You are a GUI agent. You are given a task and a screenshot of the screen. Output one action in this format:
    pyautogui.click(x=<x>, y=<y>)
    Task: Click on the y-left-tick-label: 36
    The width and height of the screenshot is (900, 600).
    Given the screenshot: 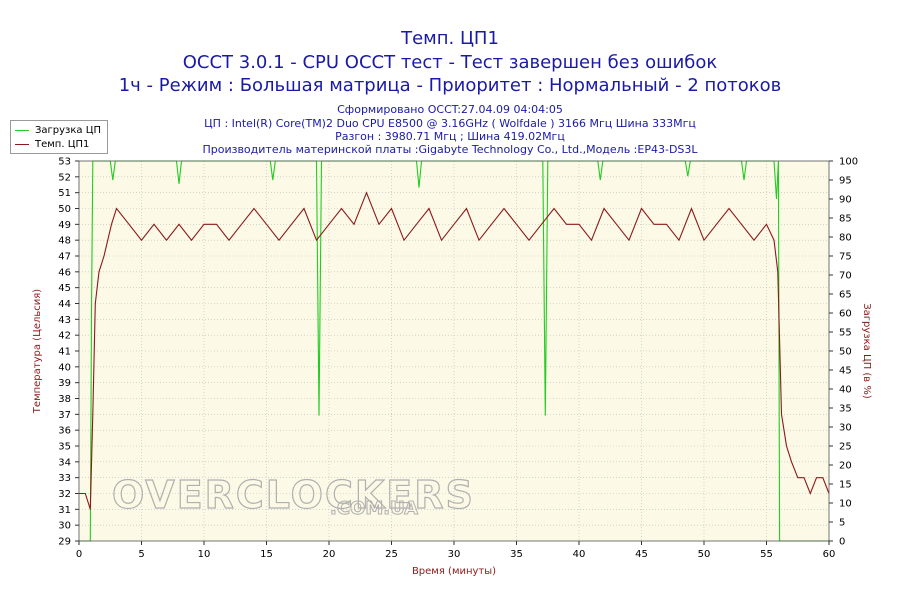 What is the action you would take?
    pyautogui.click(x=64, y=431)
    